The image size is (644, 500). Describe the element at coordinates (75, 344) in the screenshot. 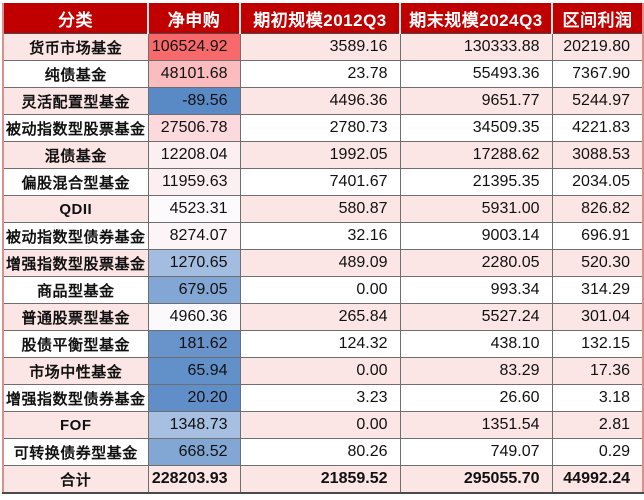

I see `category-cell: 股债平衡型基金` at that location.